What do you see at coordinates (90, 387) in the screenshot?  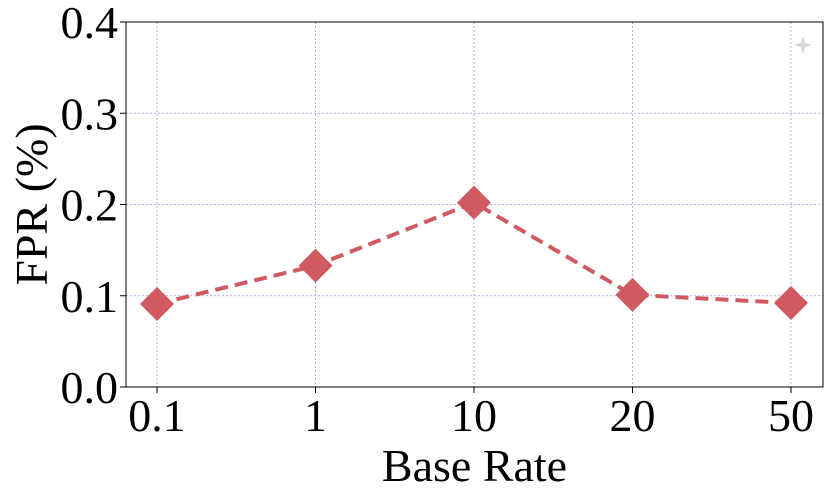 I see `y-tick-label: 0.0` at bounding box center [90, 387].